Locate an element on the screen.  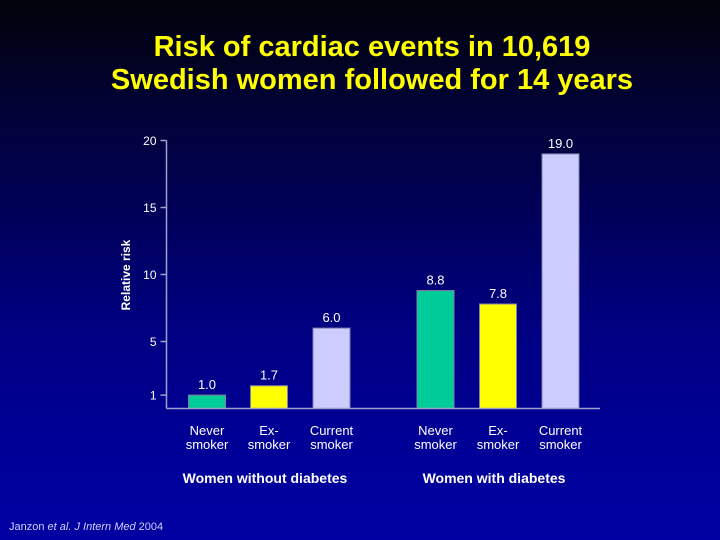
value-label: 1.0 is located at coordinates (207, 384).